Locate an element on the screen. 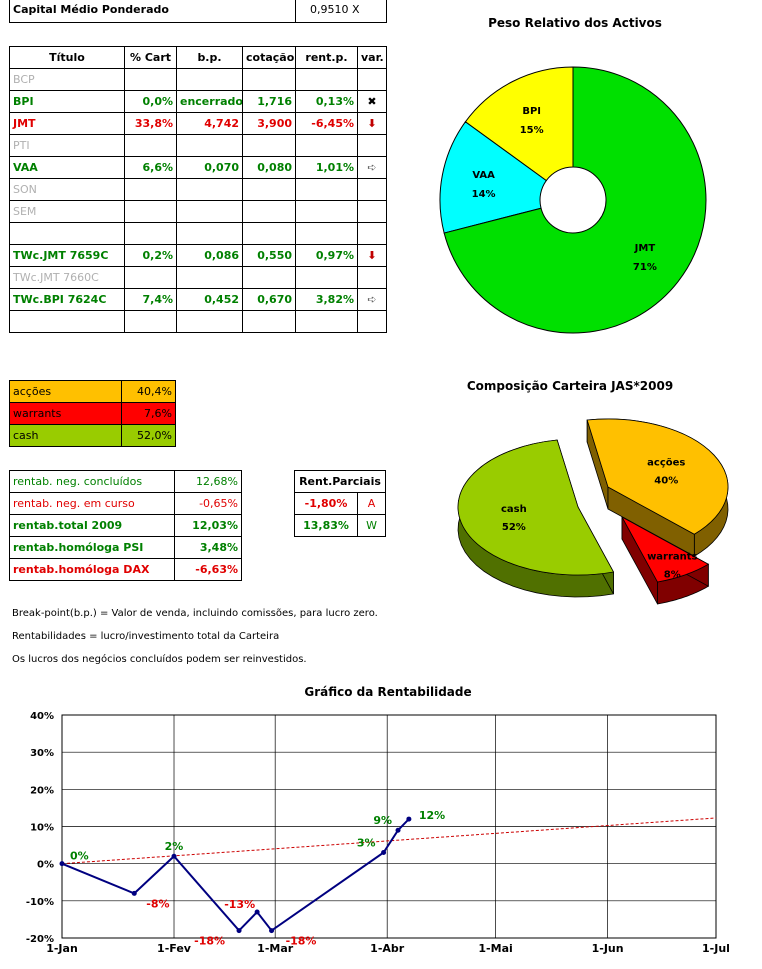 The width and height of the screenshot is (762, 969). y-tick-label: 10% is located at coordinates (42, 828).